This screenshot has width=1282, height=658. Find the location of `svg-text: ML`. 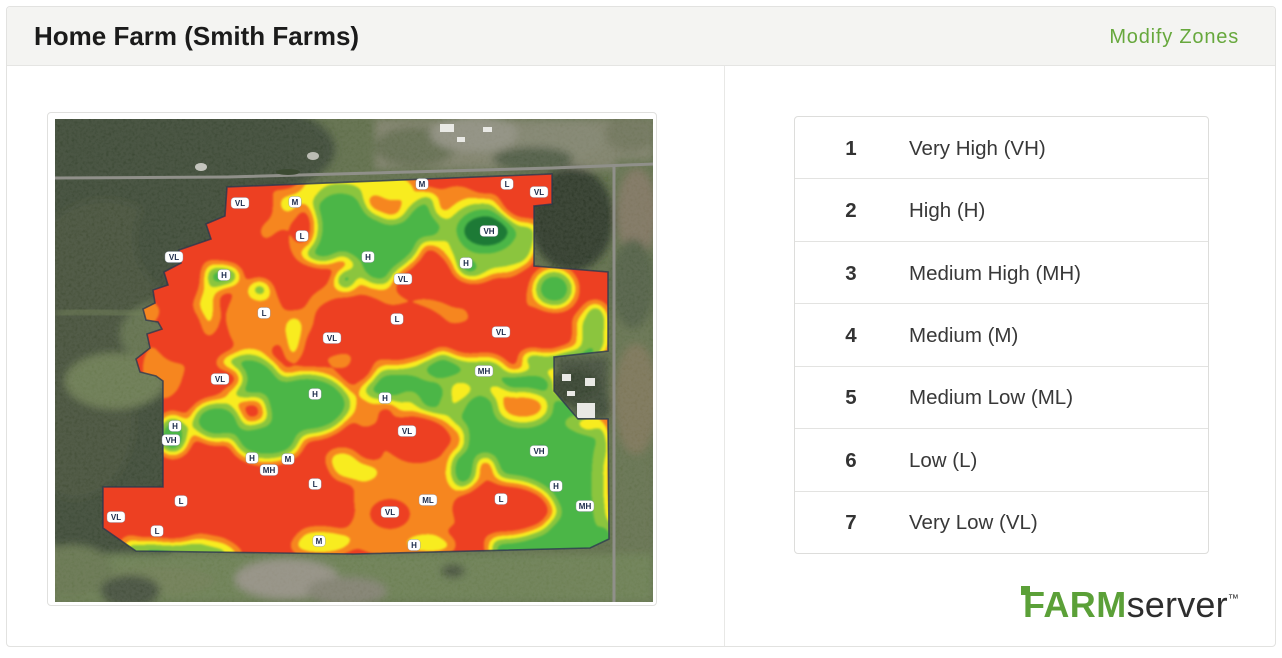

svg-text: ML is located at coordinates (428, 500).